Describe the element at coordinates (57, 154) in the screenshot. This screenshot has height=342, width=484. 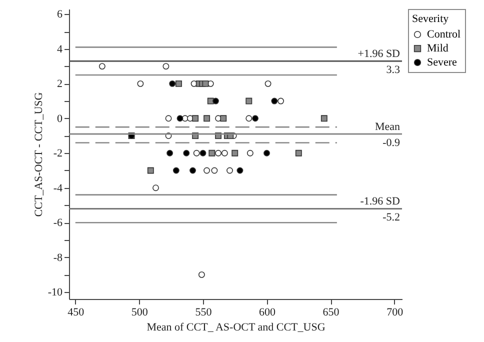
I see `y-tick-label: -2` at that location.